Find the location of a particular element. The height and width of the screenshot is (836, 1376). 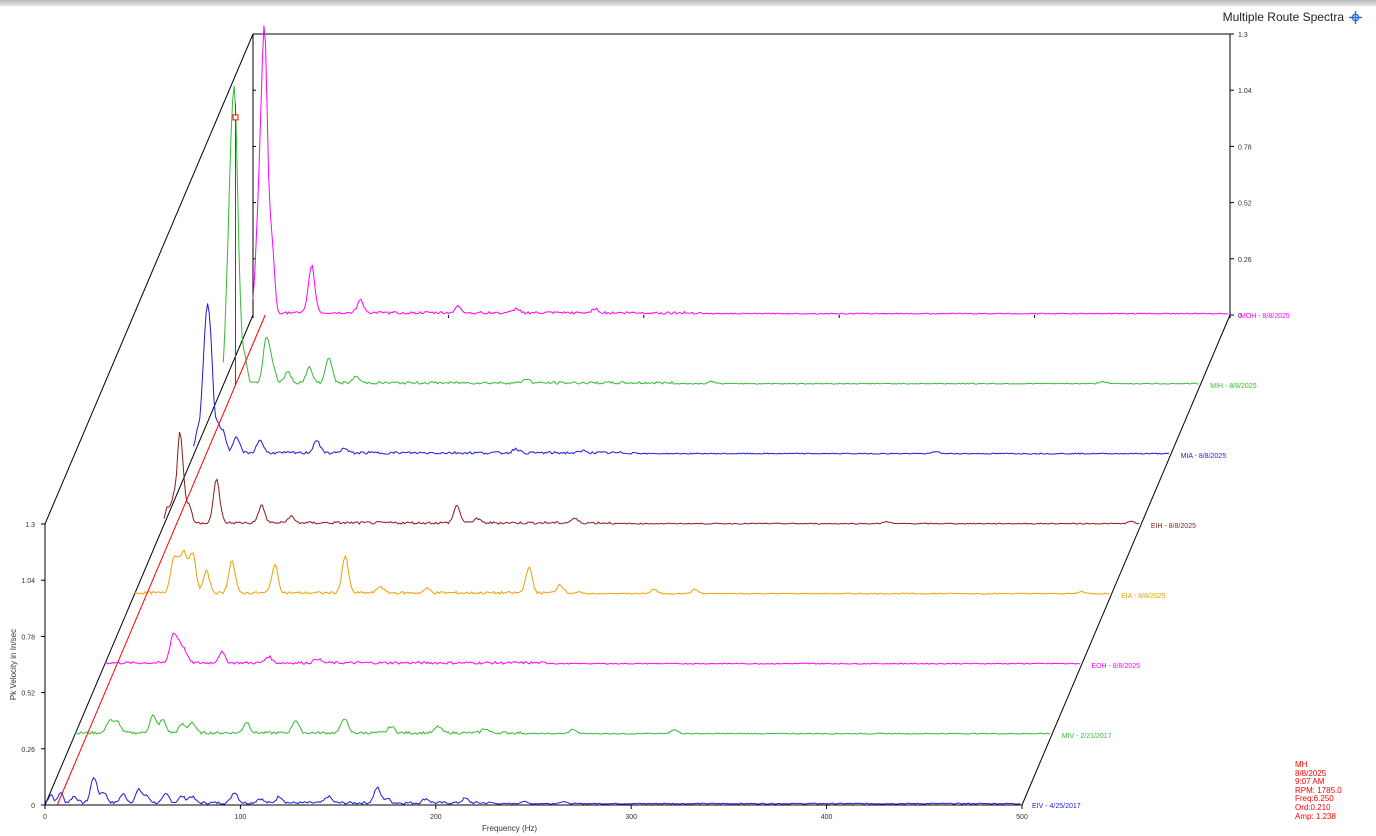

series-label: MIH - 8/8/2025 is located at coordinates (1233, 386).